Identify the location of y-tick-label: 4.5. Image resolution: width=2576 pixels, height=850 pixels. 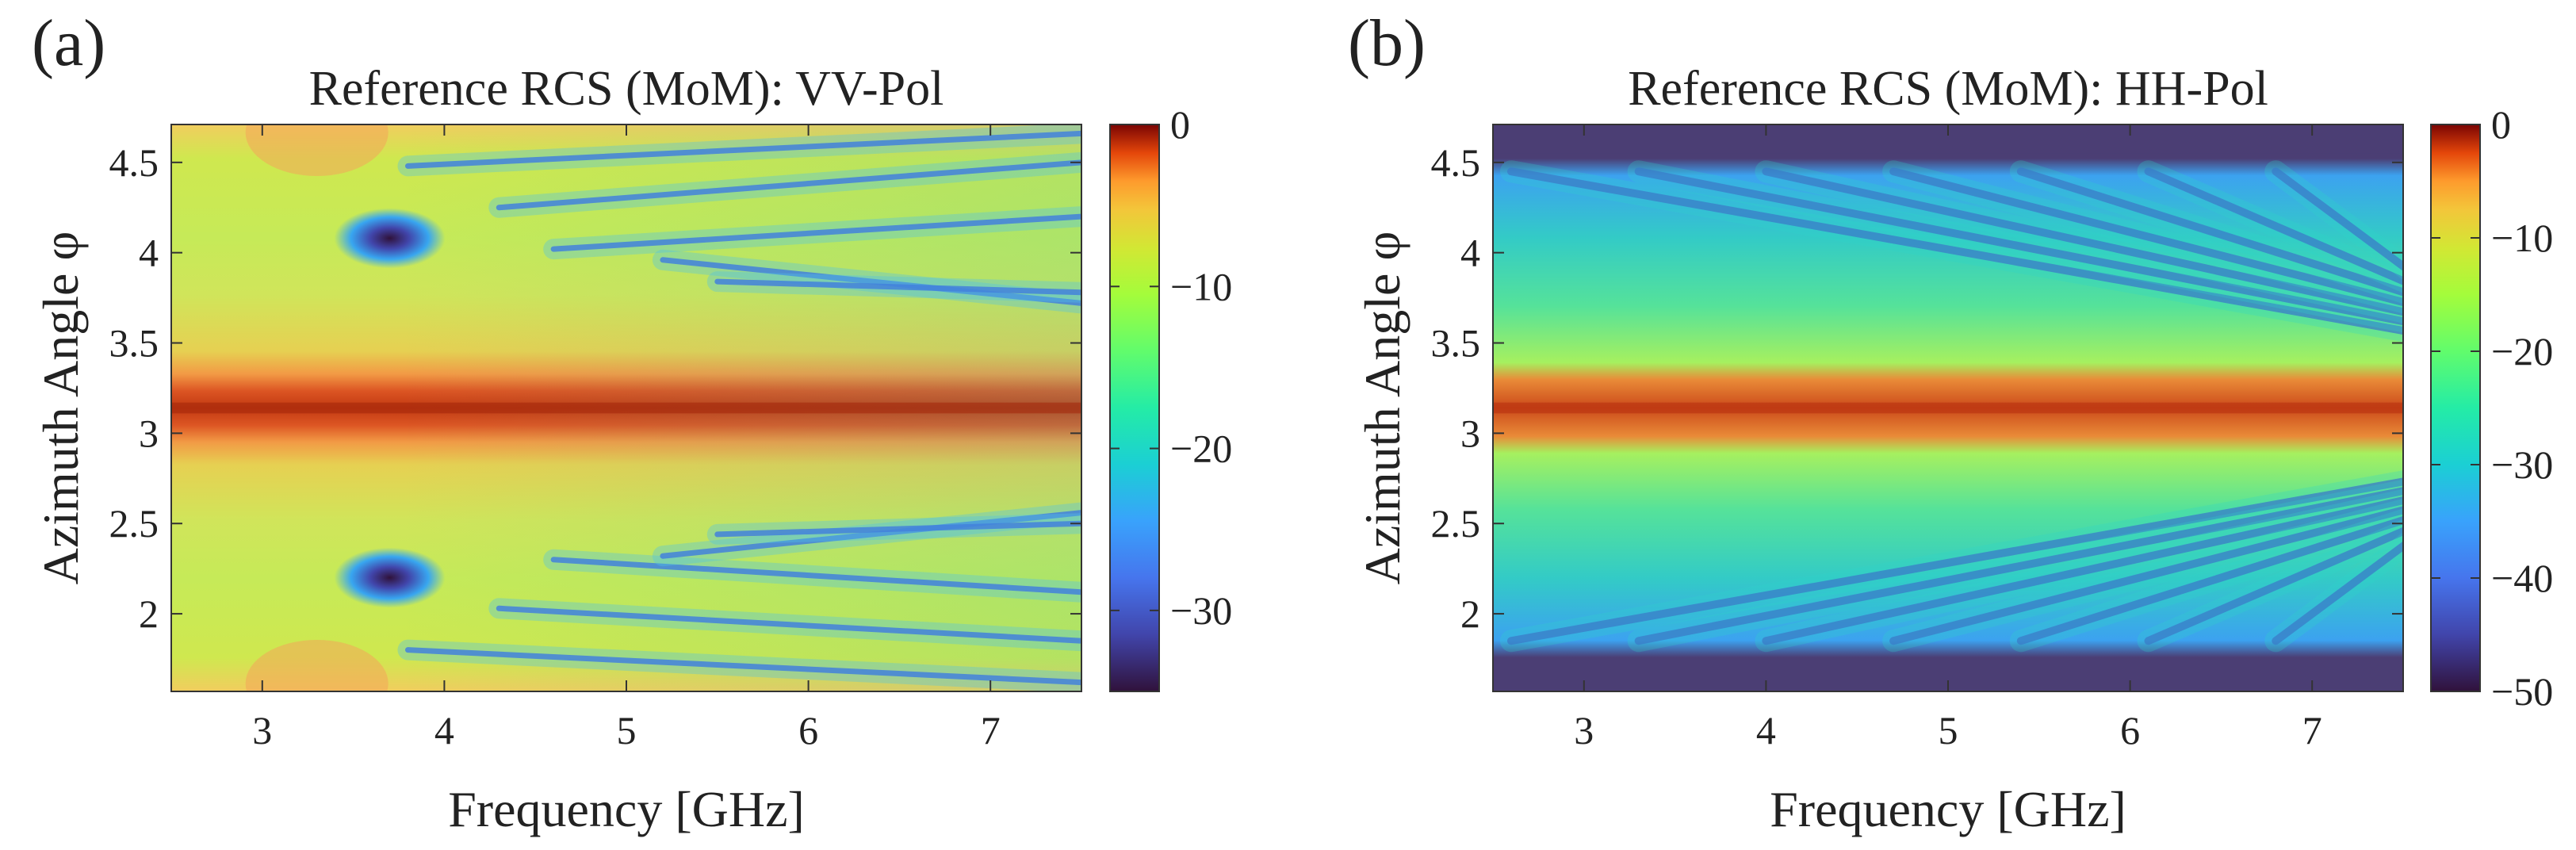
(134, 162).